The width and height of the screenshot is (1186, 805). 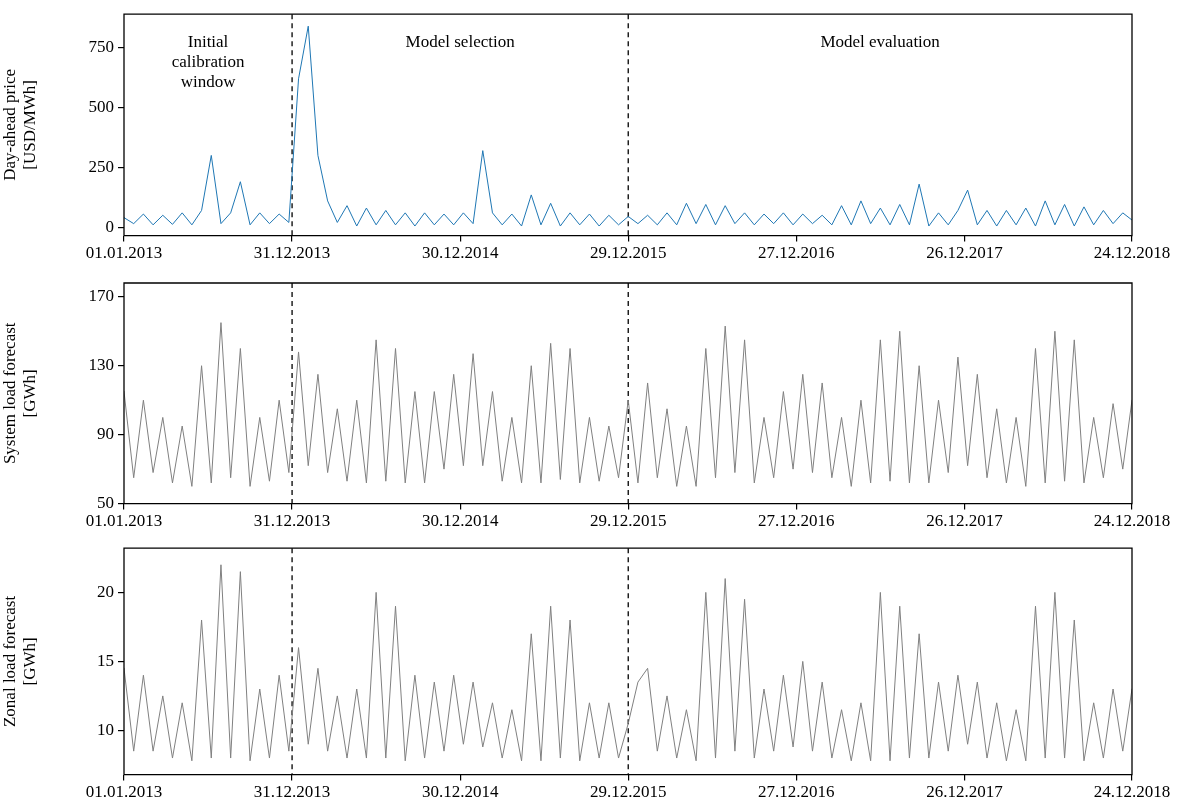 What do you see at coordinates (101, 107) in the screenshot?
I see `y-tick-label: 500` at bounding box center [101, 107].